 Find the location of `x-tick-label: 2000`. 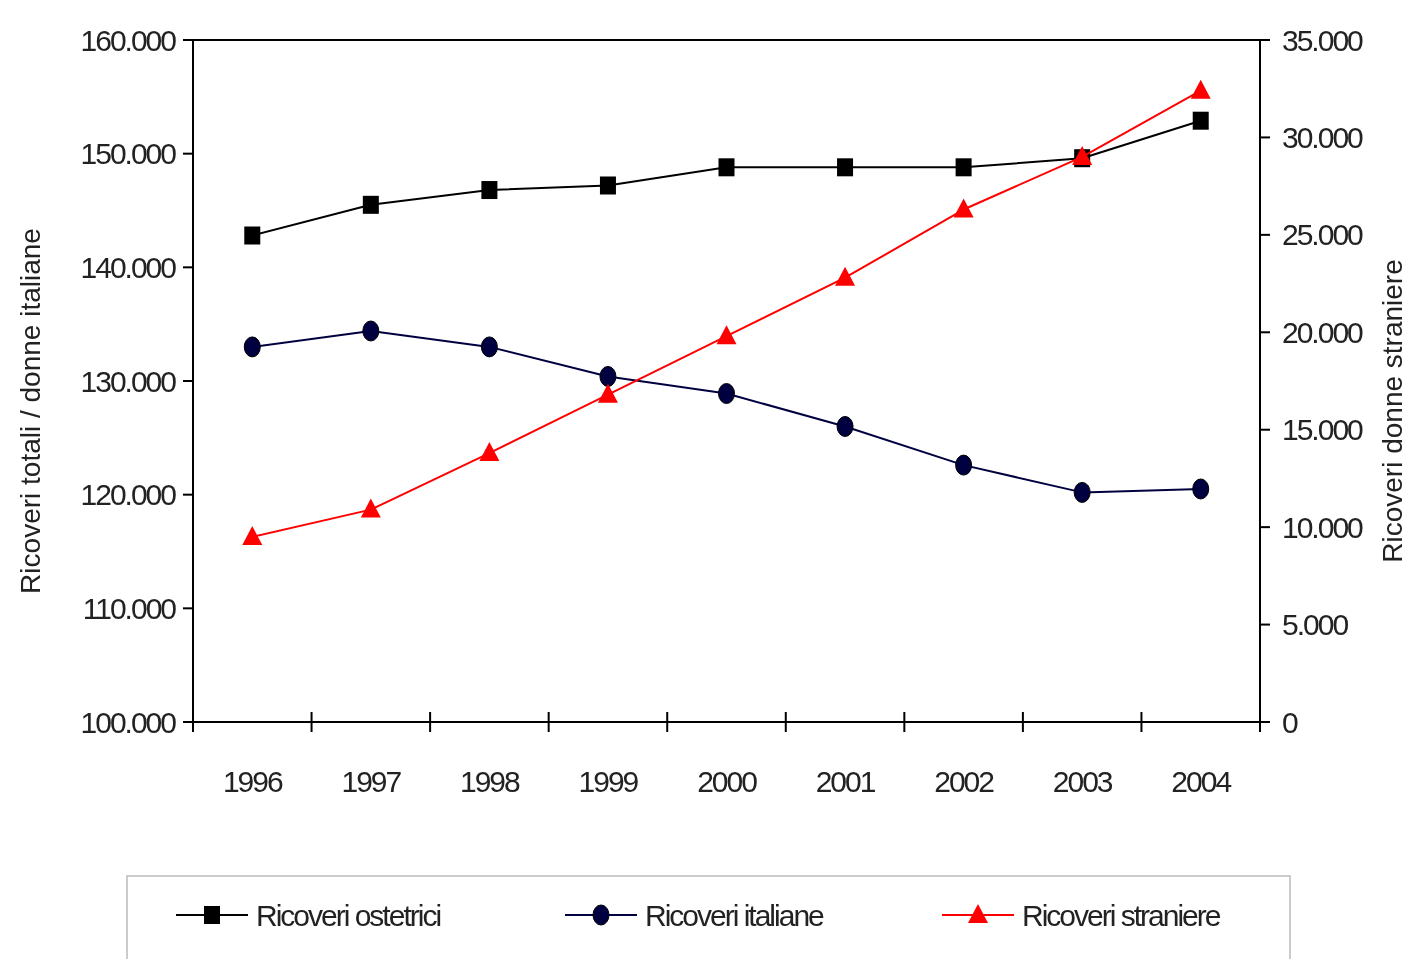

x-tick-label: 2000 is located at coordinates (727, 781).